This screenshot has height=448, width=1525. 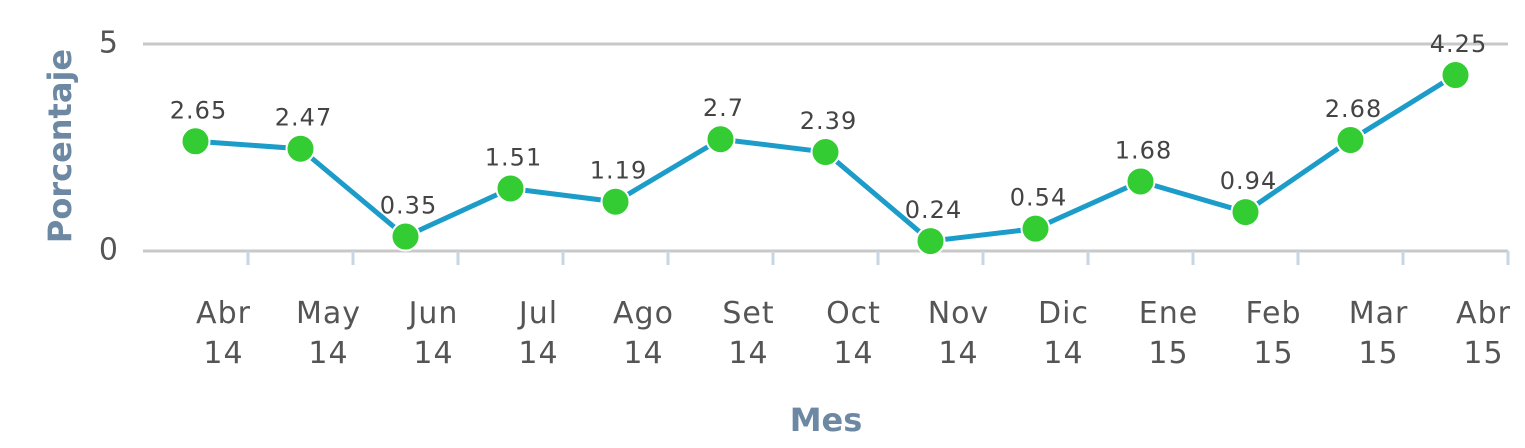 I want to click on value-label: 2.65, so click(x=198, y=110).